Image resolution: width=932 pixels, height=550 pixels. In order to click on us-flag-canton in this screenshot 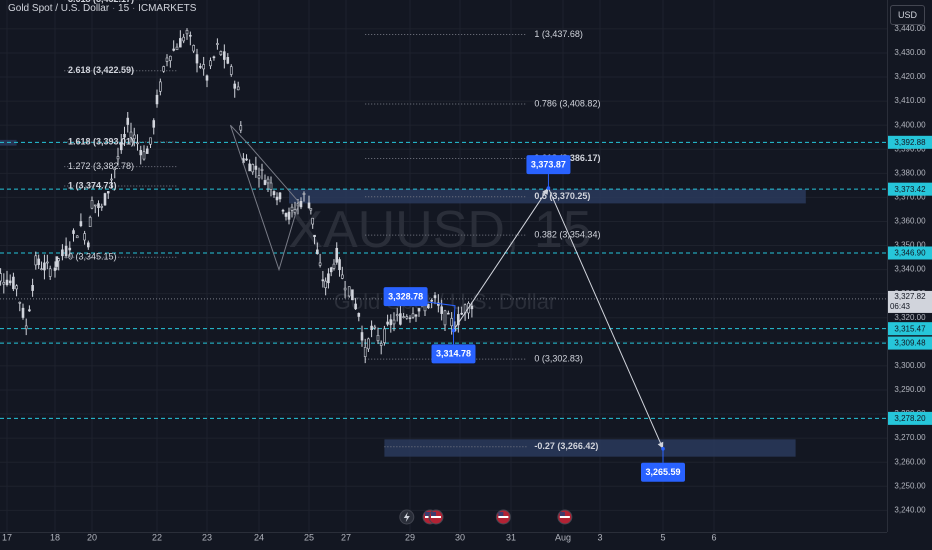, I will do `click(433, 514)`.